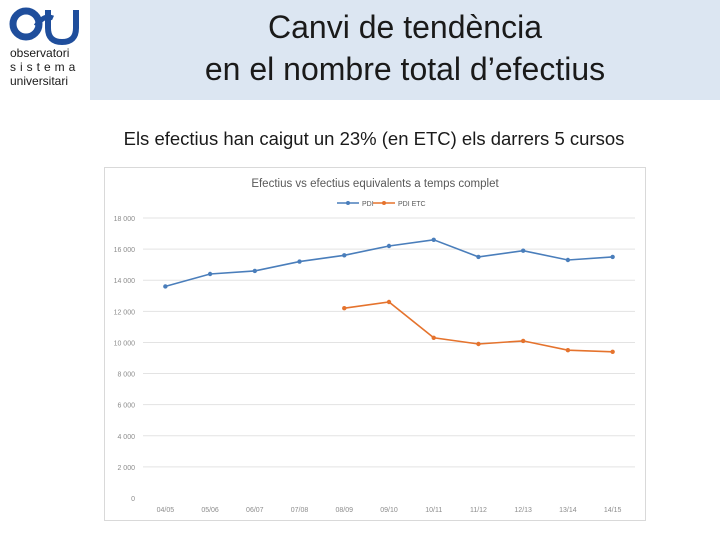 The width and height of the screenshot is (720, 540). What do you see at coordinates (613, 510) in the screenshot?
I see `x-tick-label: 14/15` at bounding box center [613, 510].